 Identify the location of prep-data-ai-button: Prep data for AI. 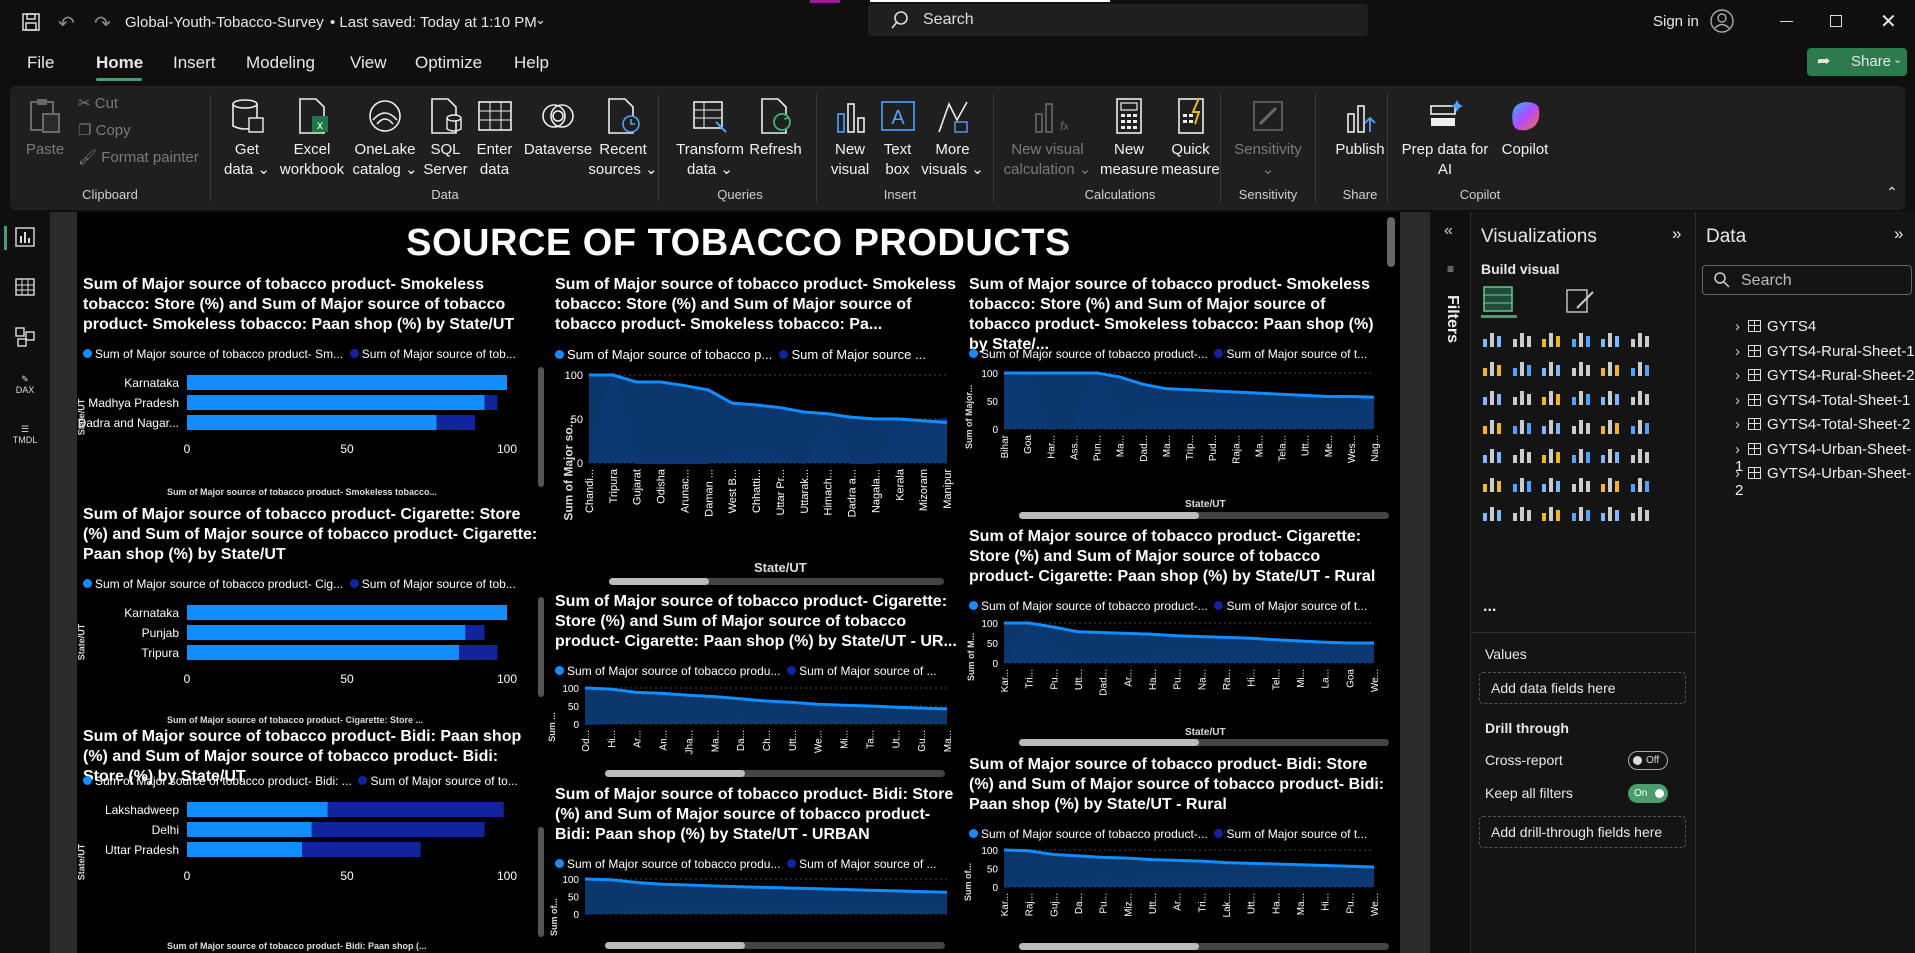
(1445, 138).